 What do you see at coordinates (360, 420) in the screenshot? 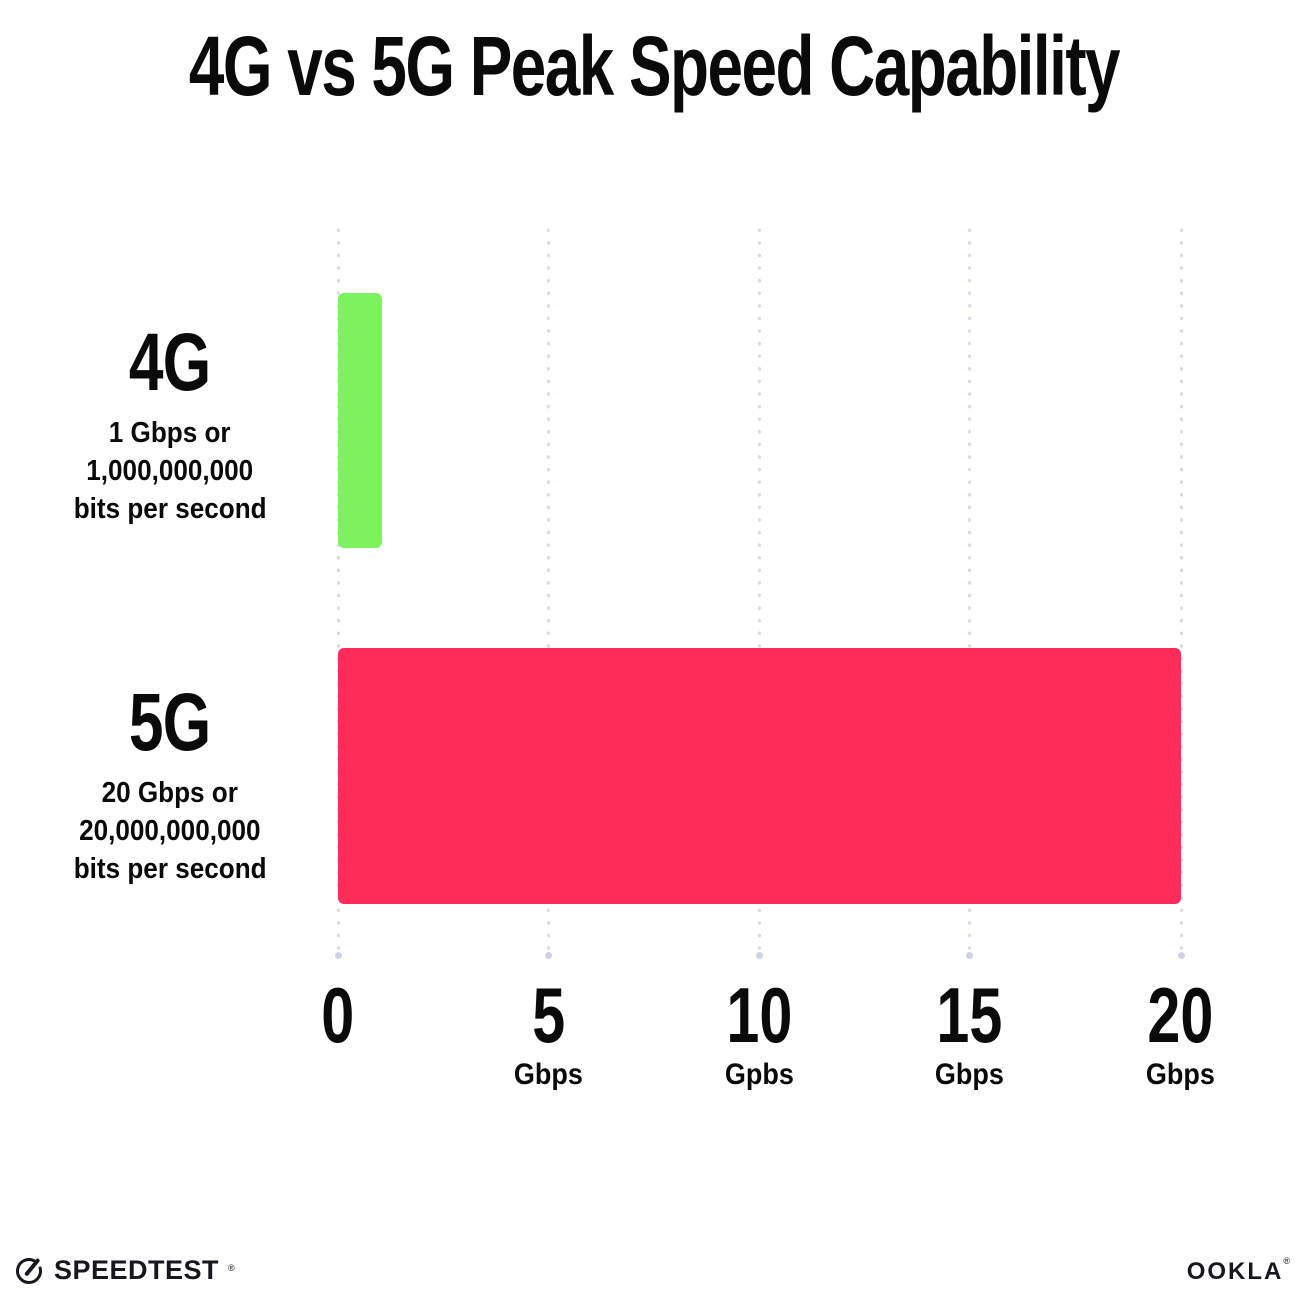
I see `bar-4g` at bounding box center [360, 420].